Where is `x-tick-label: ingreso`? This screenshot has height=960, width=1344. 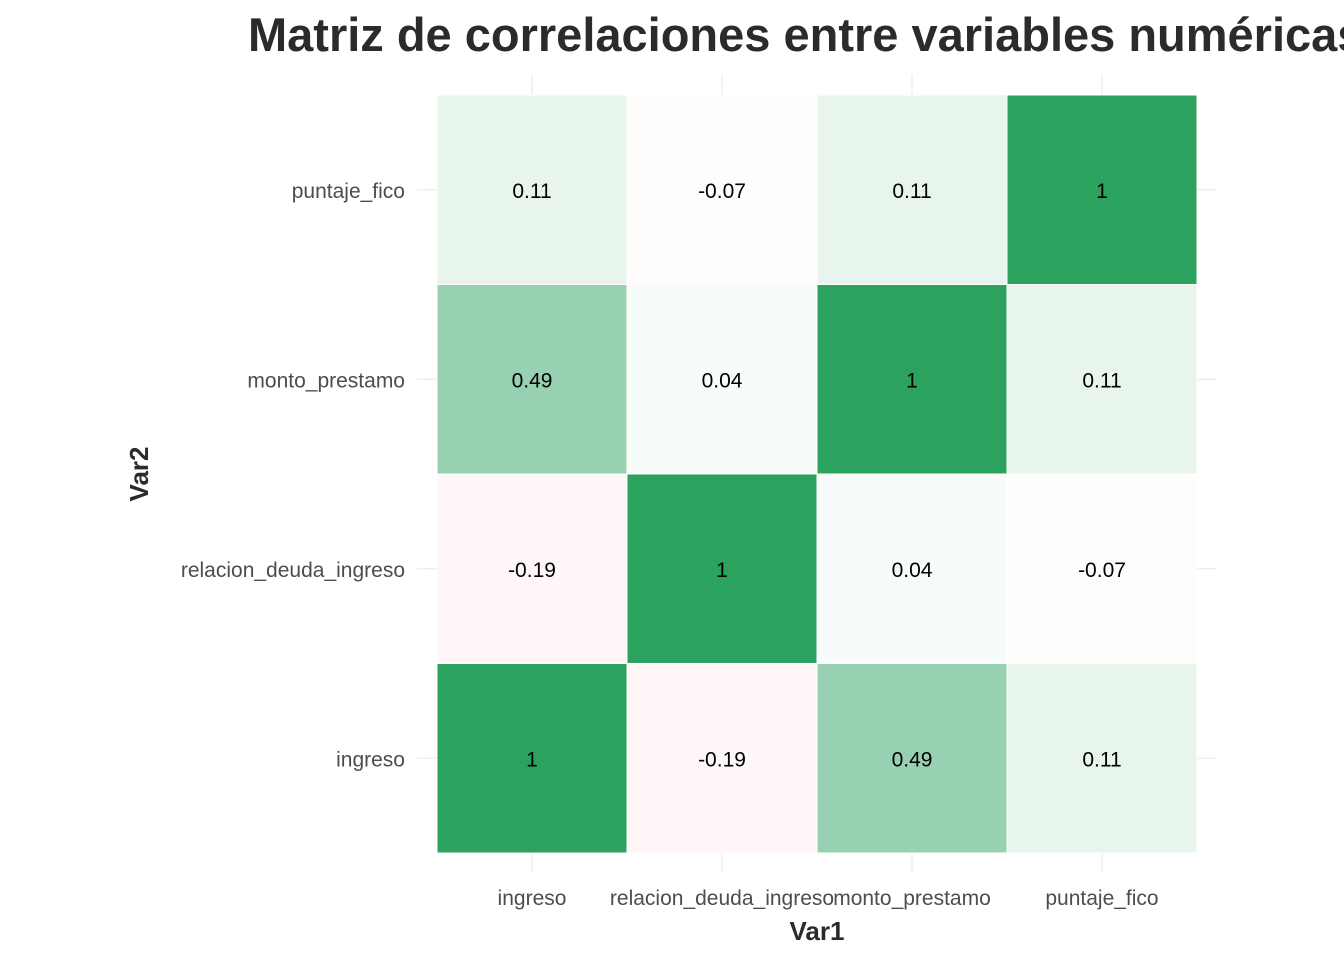 x-tick-label: ingreso is located at coordinates (532, 898).